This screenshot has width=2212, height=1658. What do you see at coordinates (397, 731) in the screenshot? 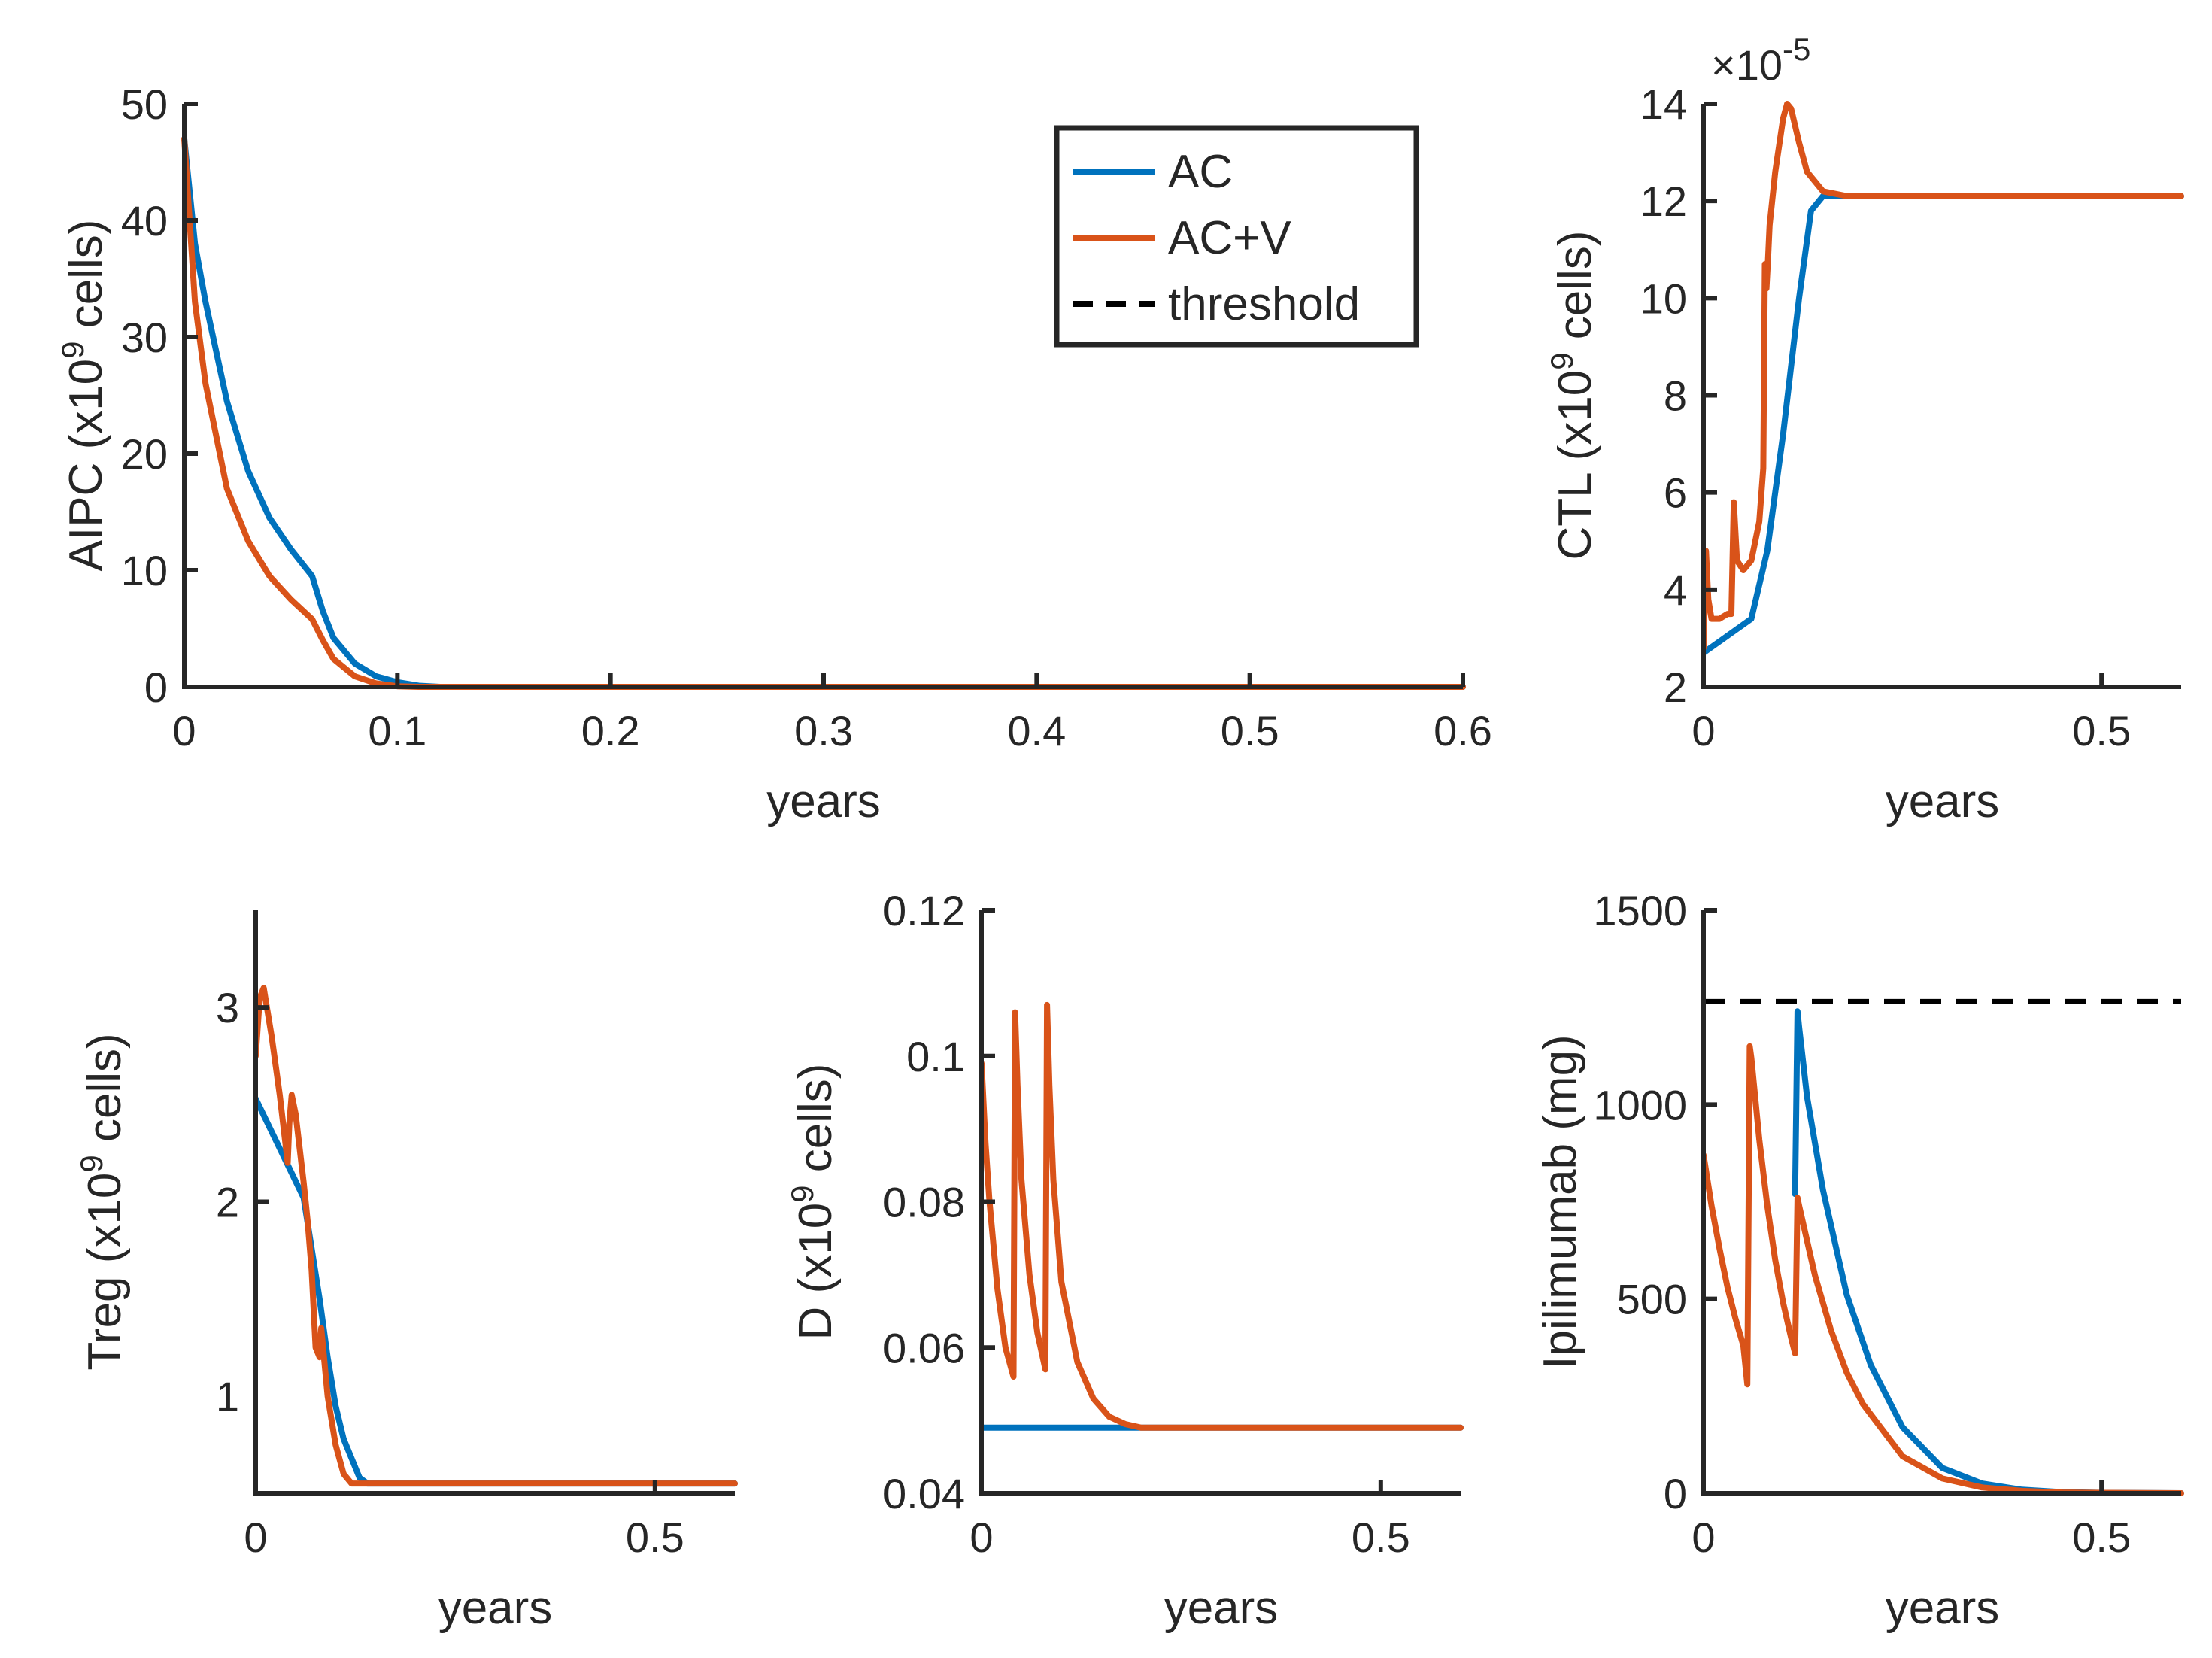
I see `x-tick-label-aipc: 0.1` at bounding box center [397, 731].